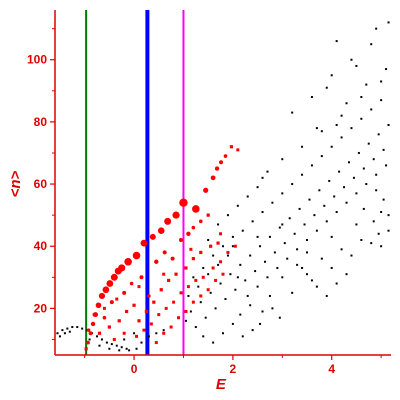 The height and width of the screenshot is (400, 400). Describe the element at coordinates (41, 122) in the screenshot. I see `y-tick-label: 80` at that location.